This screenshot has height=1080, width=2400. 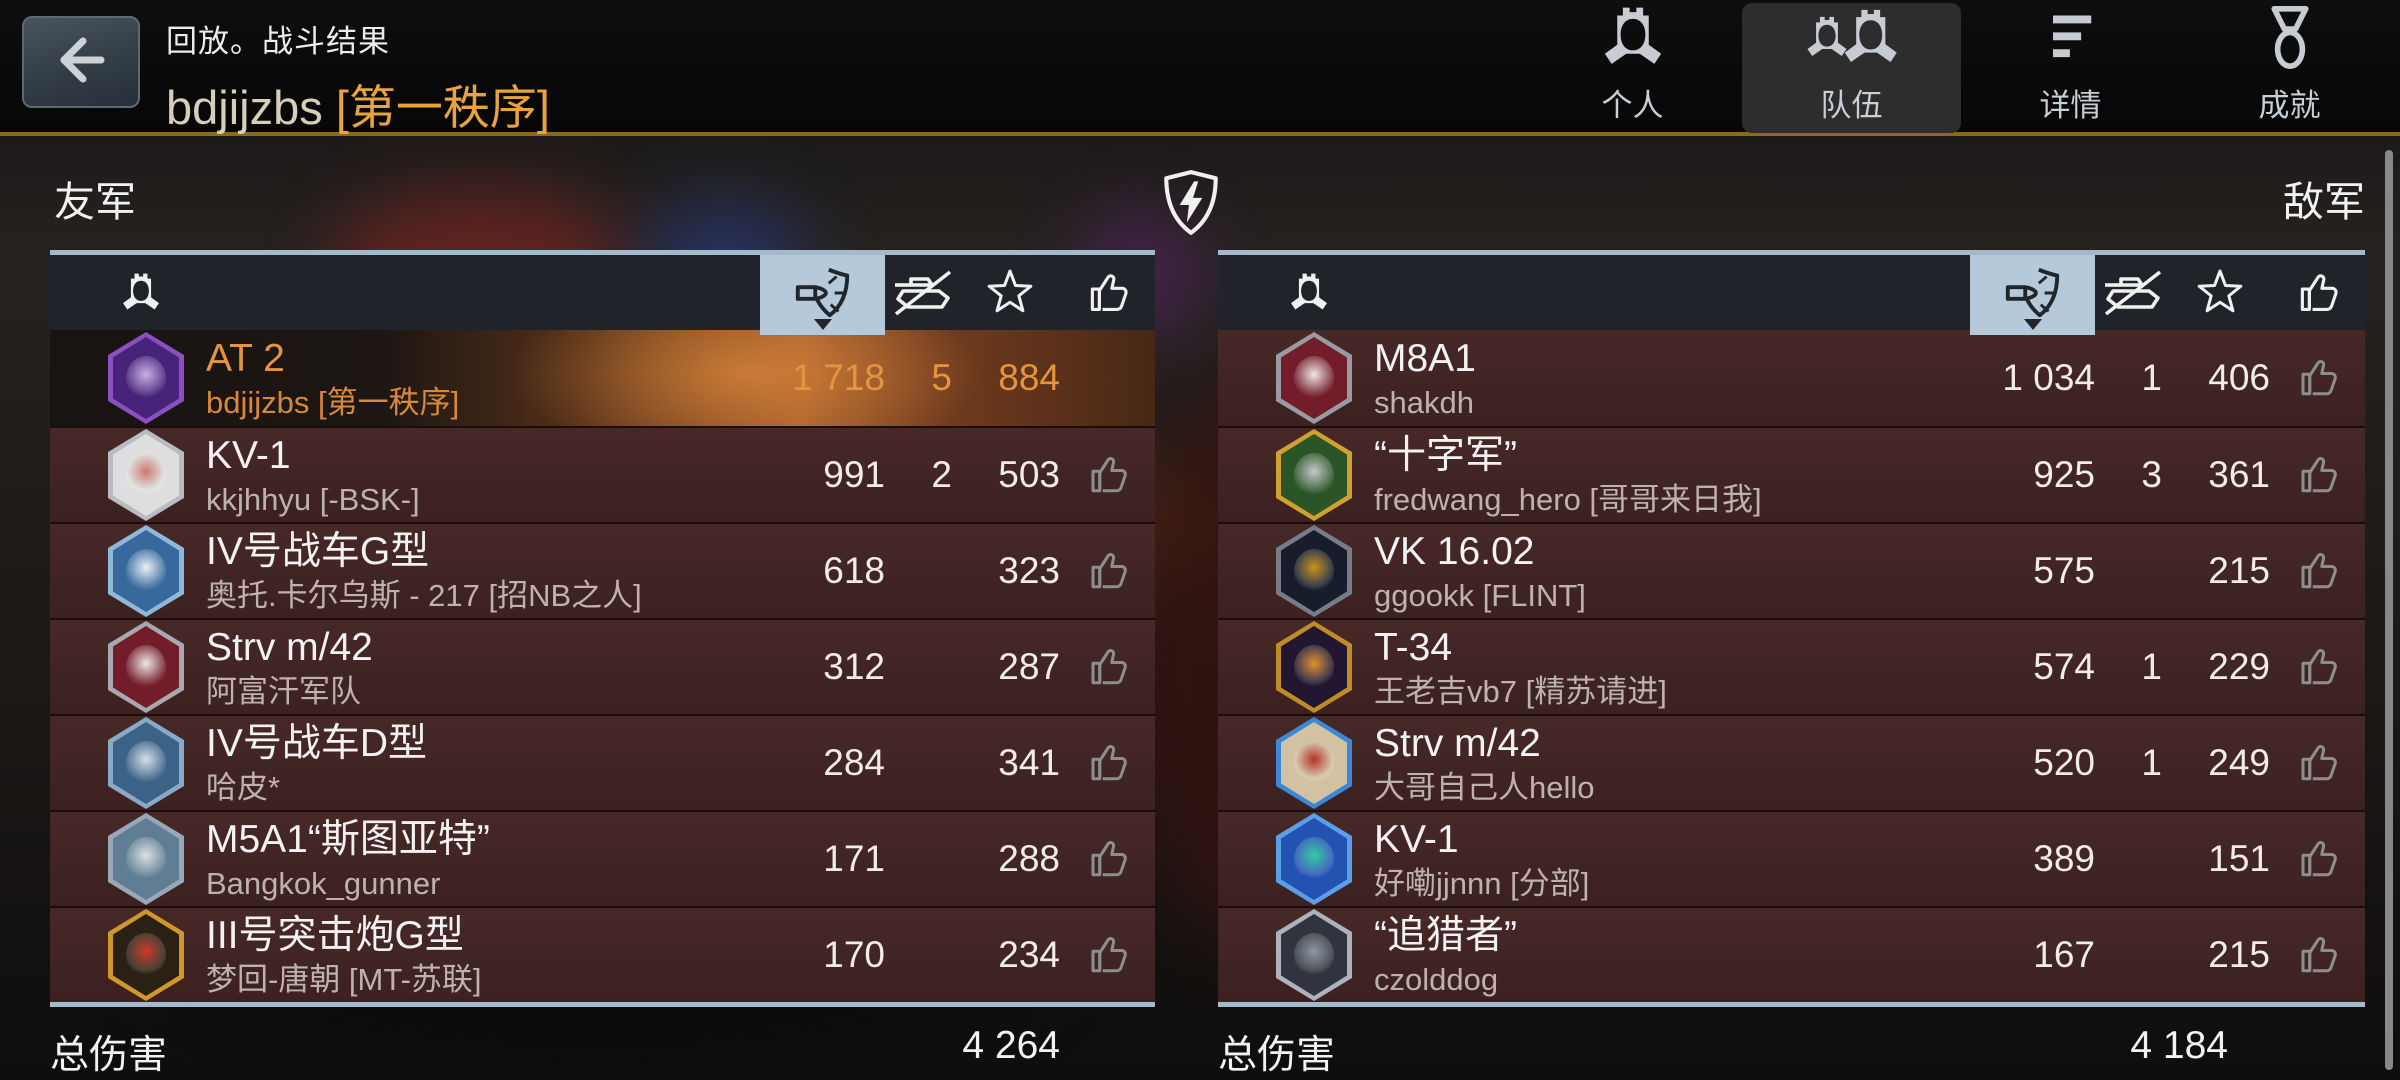 I want to click on damage-value: 574, so click(x=2064, y=666).